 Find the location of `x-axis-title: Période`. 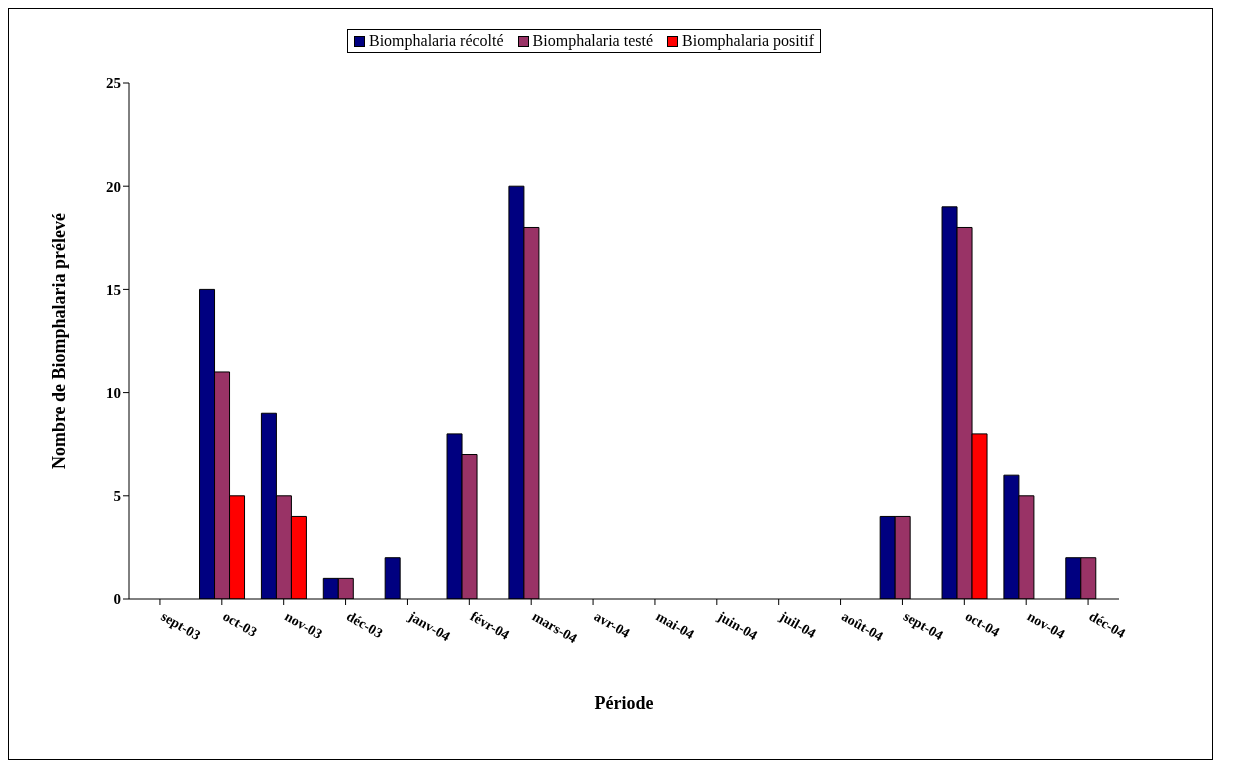

x-axis-title: Période is located at coordinates (624, 703).